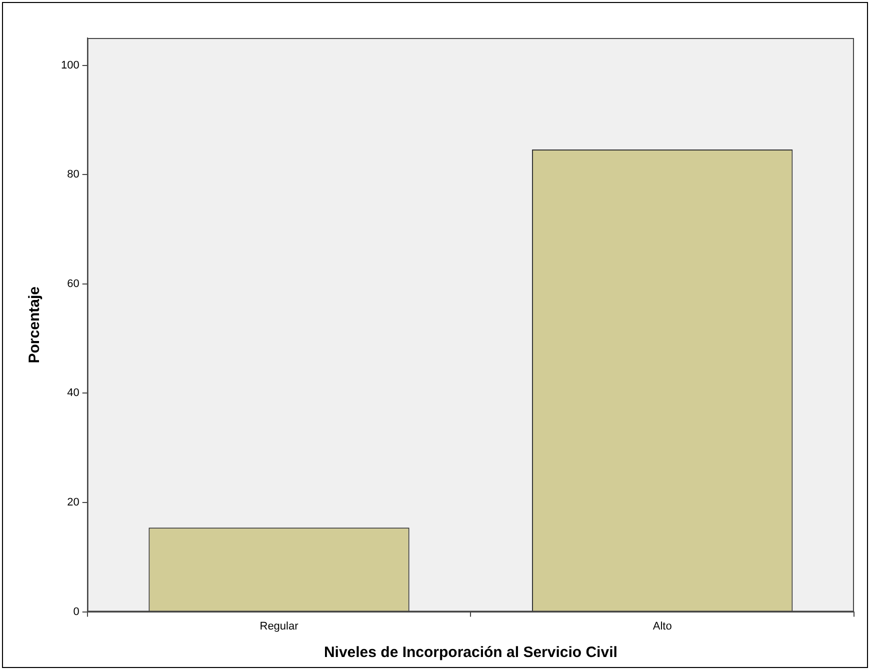 The height and width of the screenshot is (672, 872). What do you see at coordinates (471, 653) in the screenshot?
I see `x-axis-title: Niveles de Incorporación al Servicio Civil` at bounding box center [471, 653].